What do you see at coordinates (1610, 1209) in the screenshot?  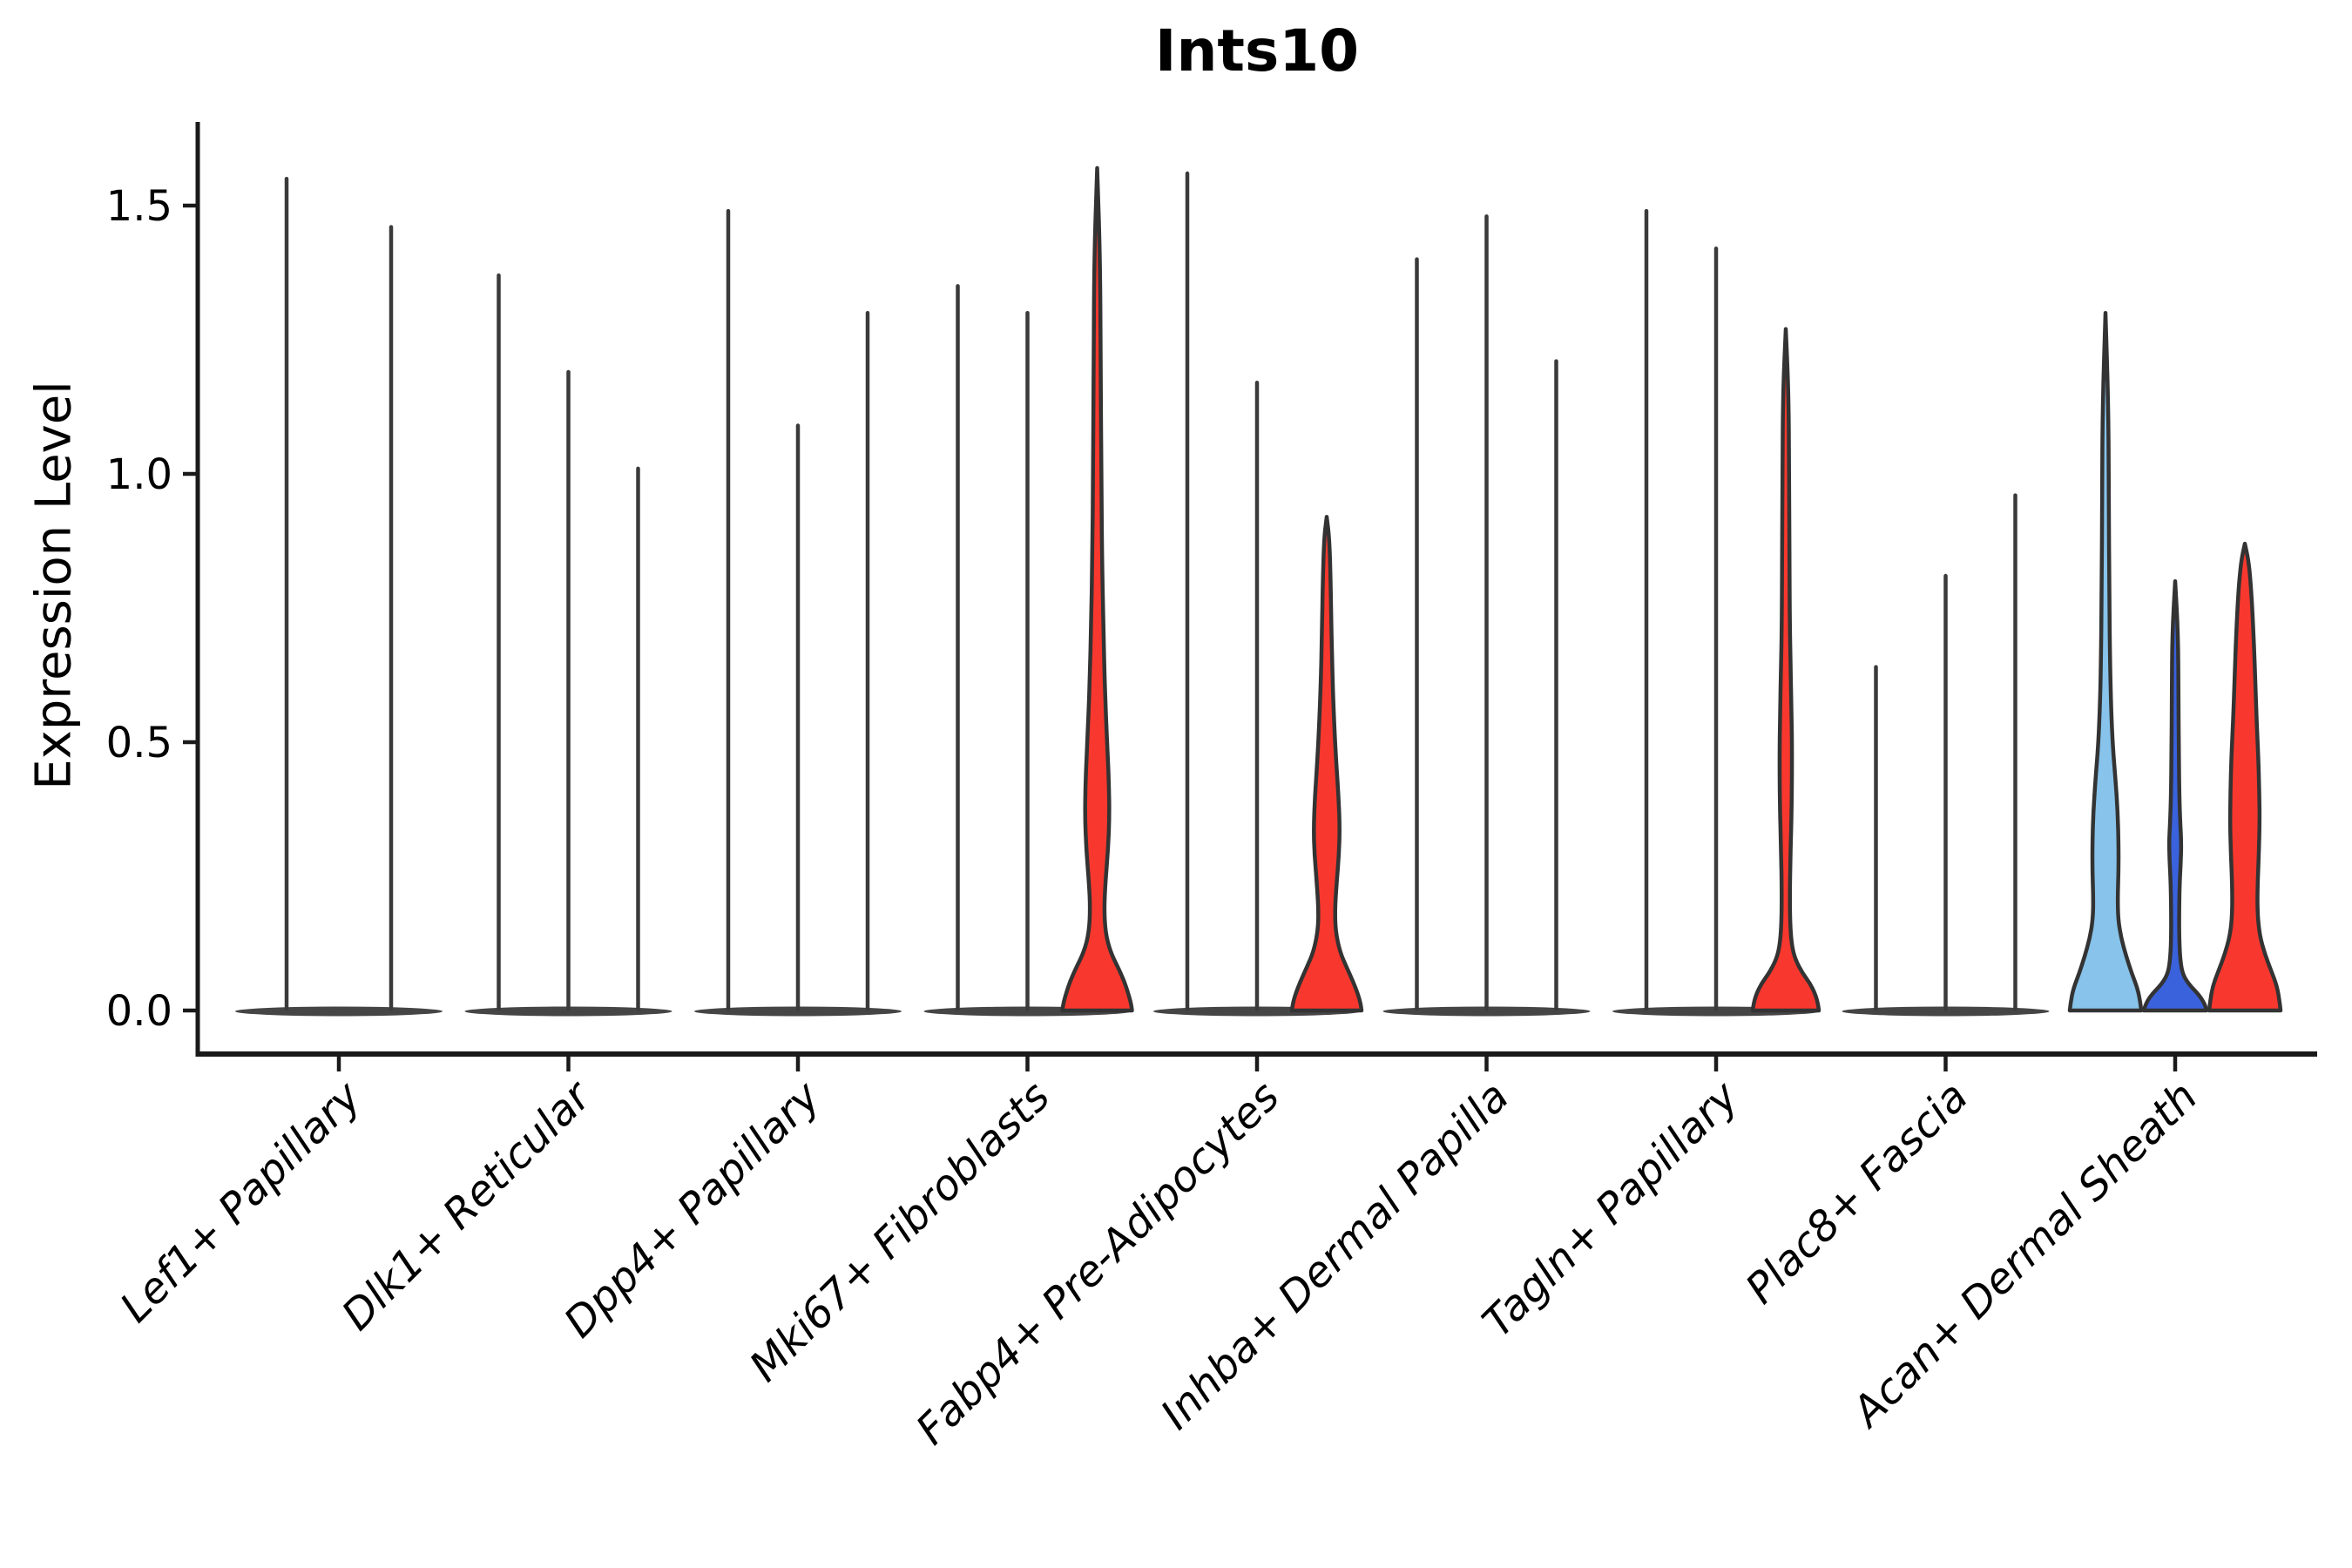 I see `x-tick-label: Tagln+ Papillary` at bounding box center [1610, 1209].